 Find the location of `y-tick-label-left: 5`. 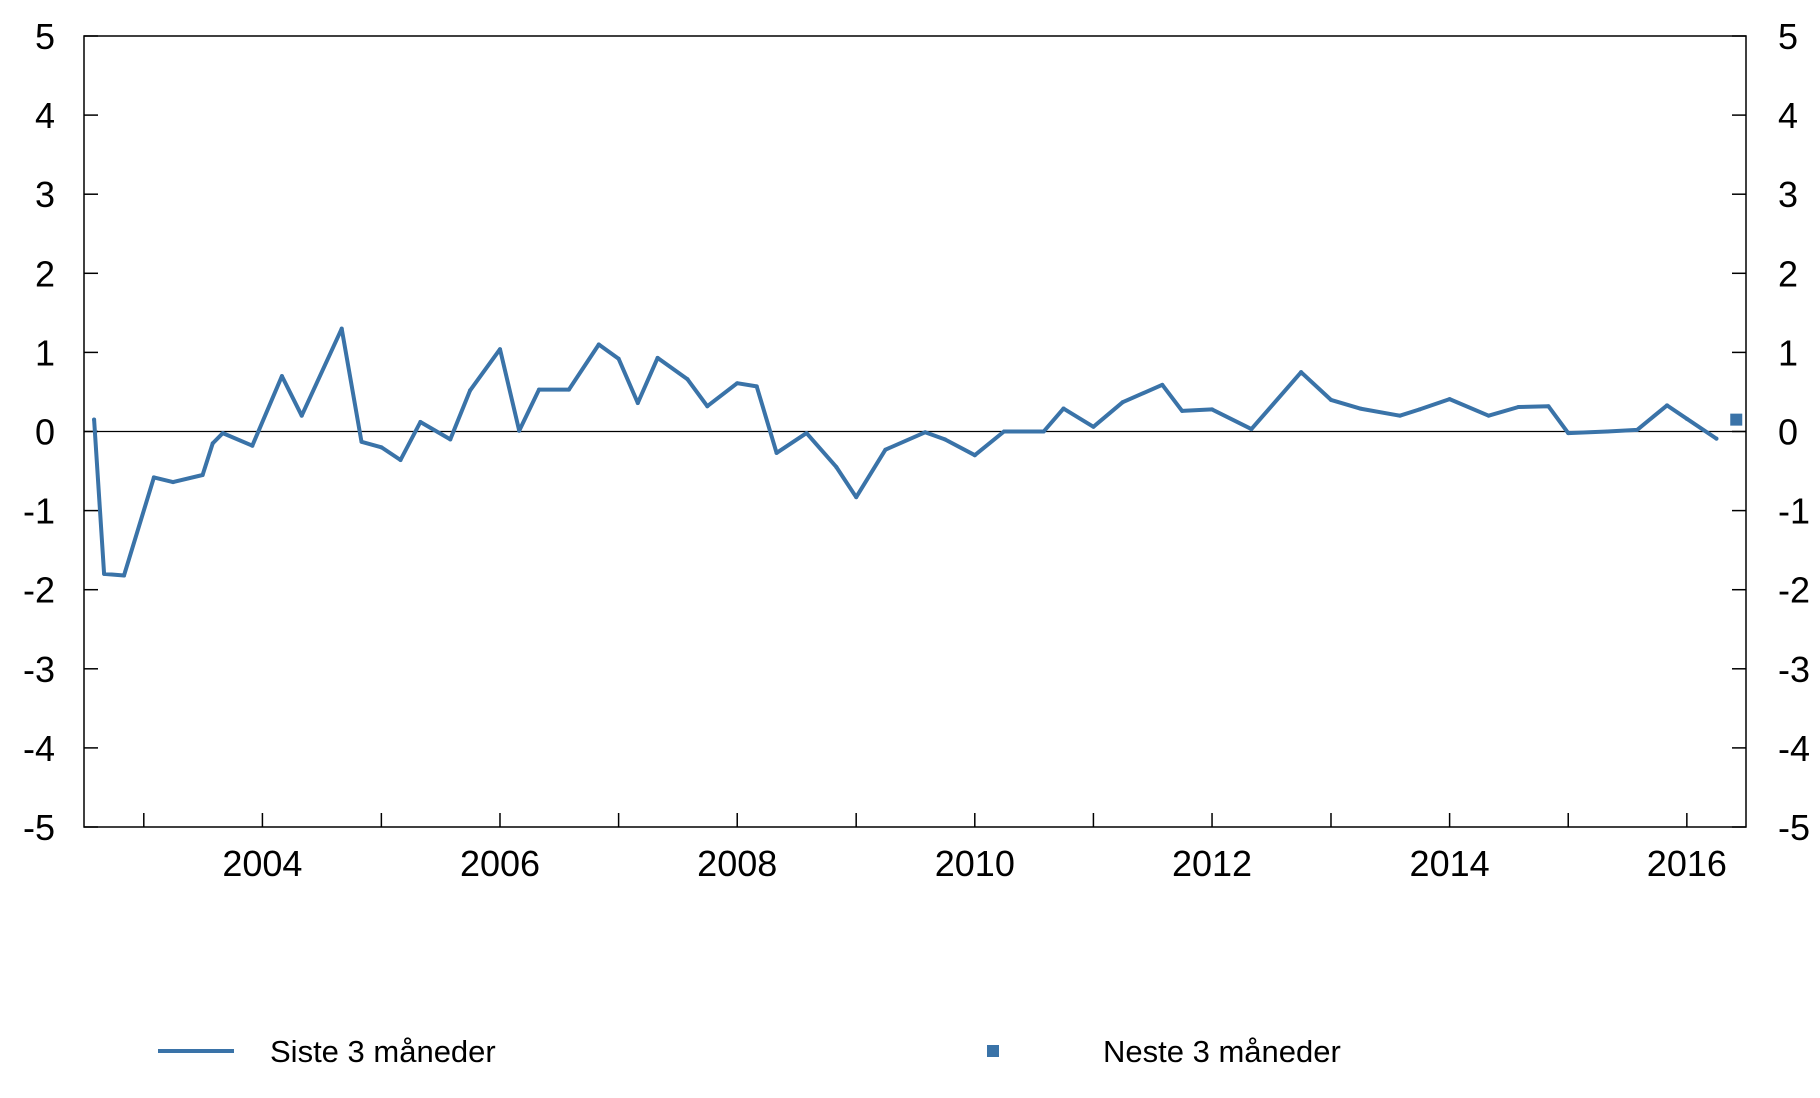

y-tick-label-left: 5 is located at coordinates (45, 36).